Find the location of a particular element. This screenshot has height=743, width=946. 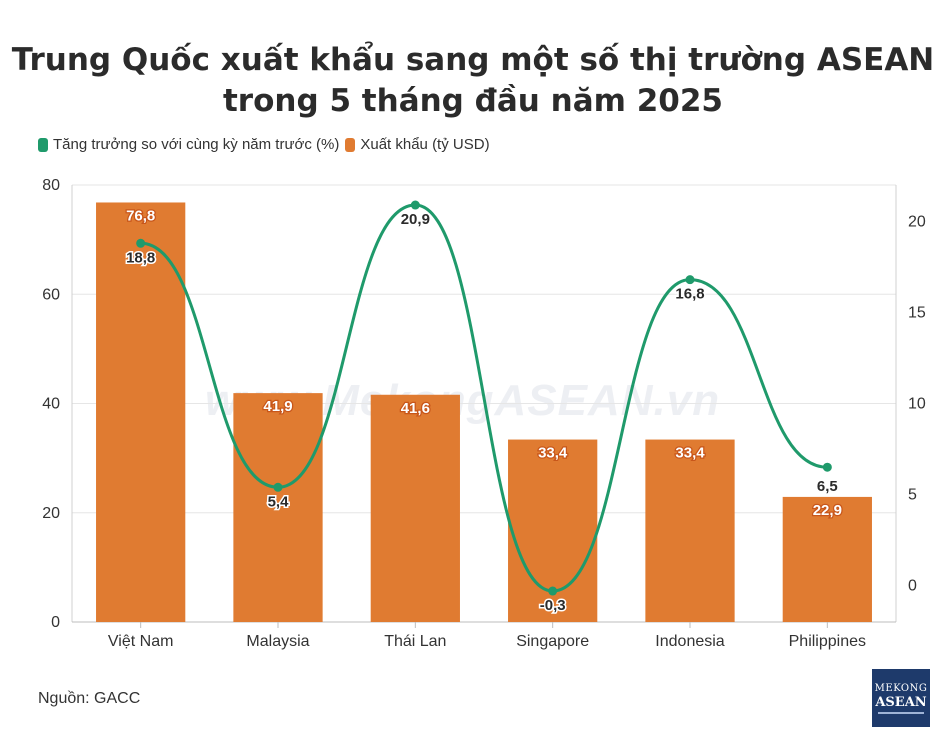

y-right-tick-label: 20 is located at coordinates (917, 221).